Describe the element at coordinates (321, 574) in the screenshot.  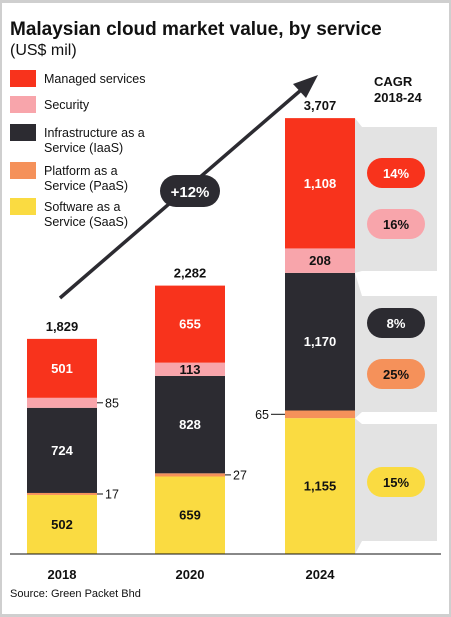
I see `category-label-2024: 2024` at that location.